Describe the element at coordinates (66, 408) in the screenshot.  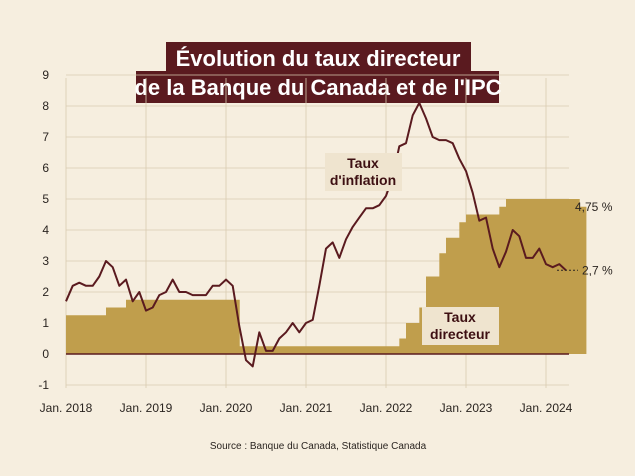
I see `x-tick-label: Jan. 2018` at that location.